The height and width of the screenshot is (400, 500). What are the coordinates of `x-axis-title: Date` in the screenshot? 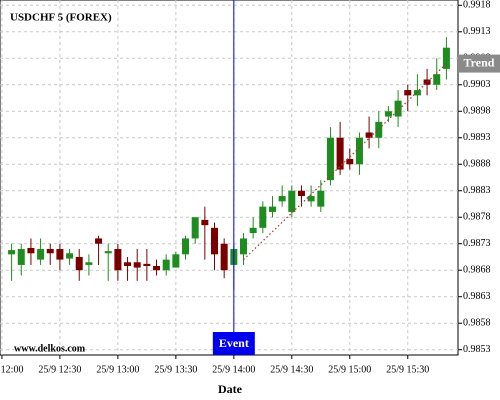 It's located at (230, 389).